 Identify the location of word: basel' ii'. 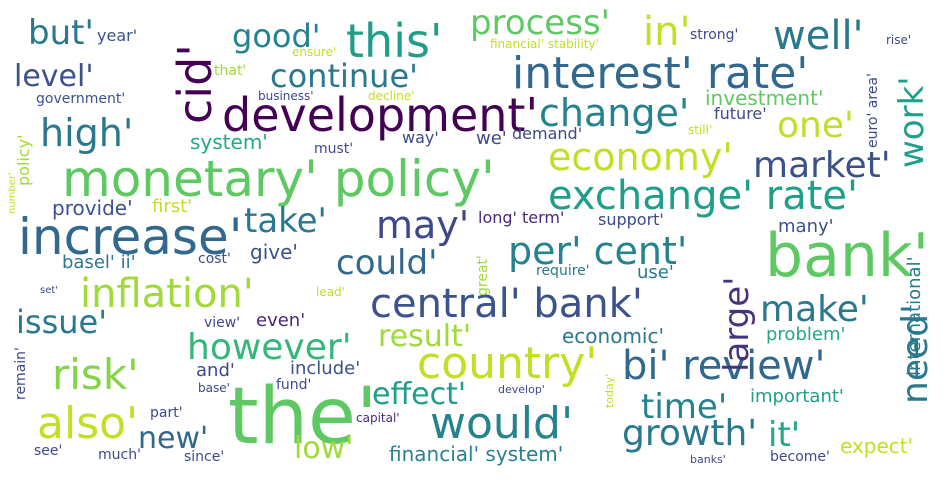
(99, 262).